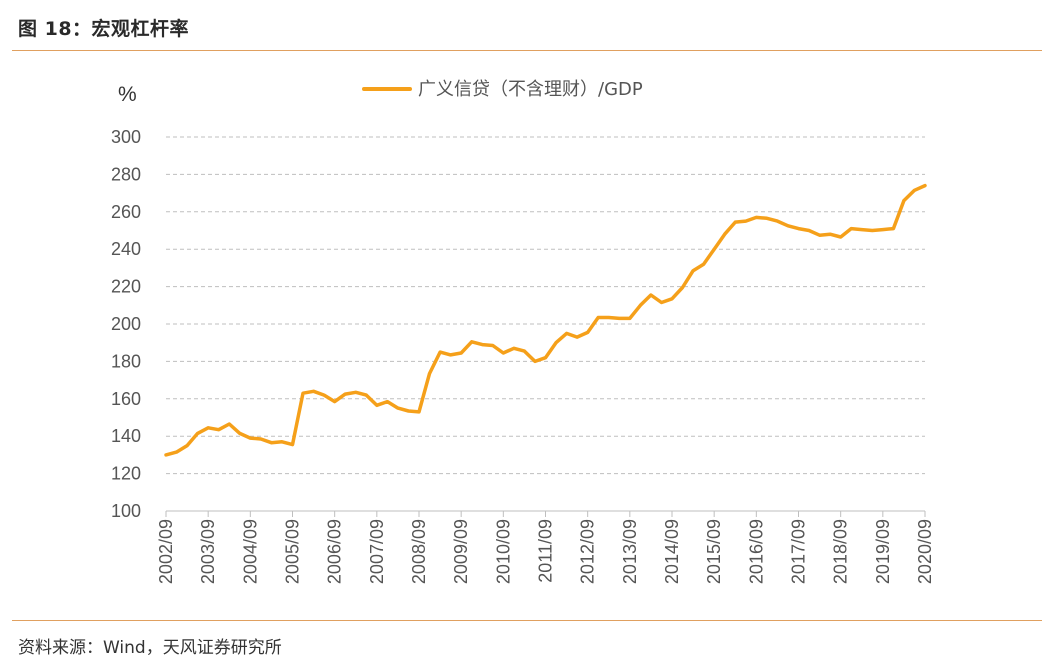  What do you see at coordinates (126, 361) in the screenshot?
I see `y-tick-label: 180` at bounding box center [126, 361].